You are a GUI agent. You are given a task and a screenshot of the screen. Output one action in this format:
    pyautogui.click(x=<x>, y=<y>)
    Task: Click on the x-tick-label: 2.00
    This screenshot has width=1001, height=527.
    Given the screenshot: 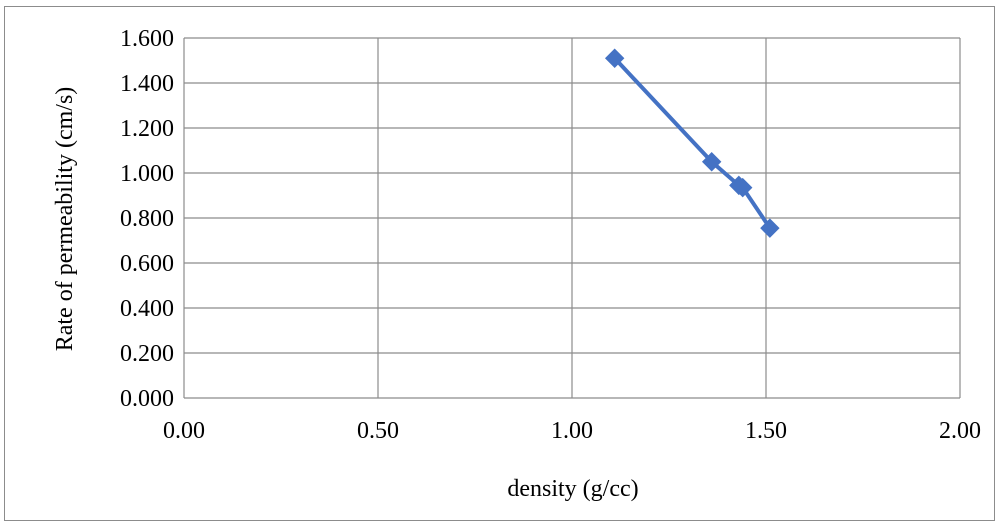 What is the action you would take?
    pyautogui.click(x=960, y=431)
    